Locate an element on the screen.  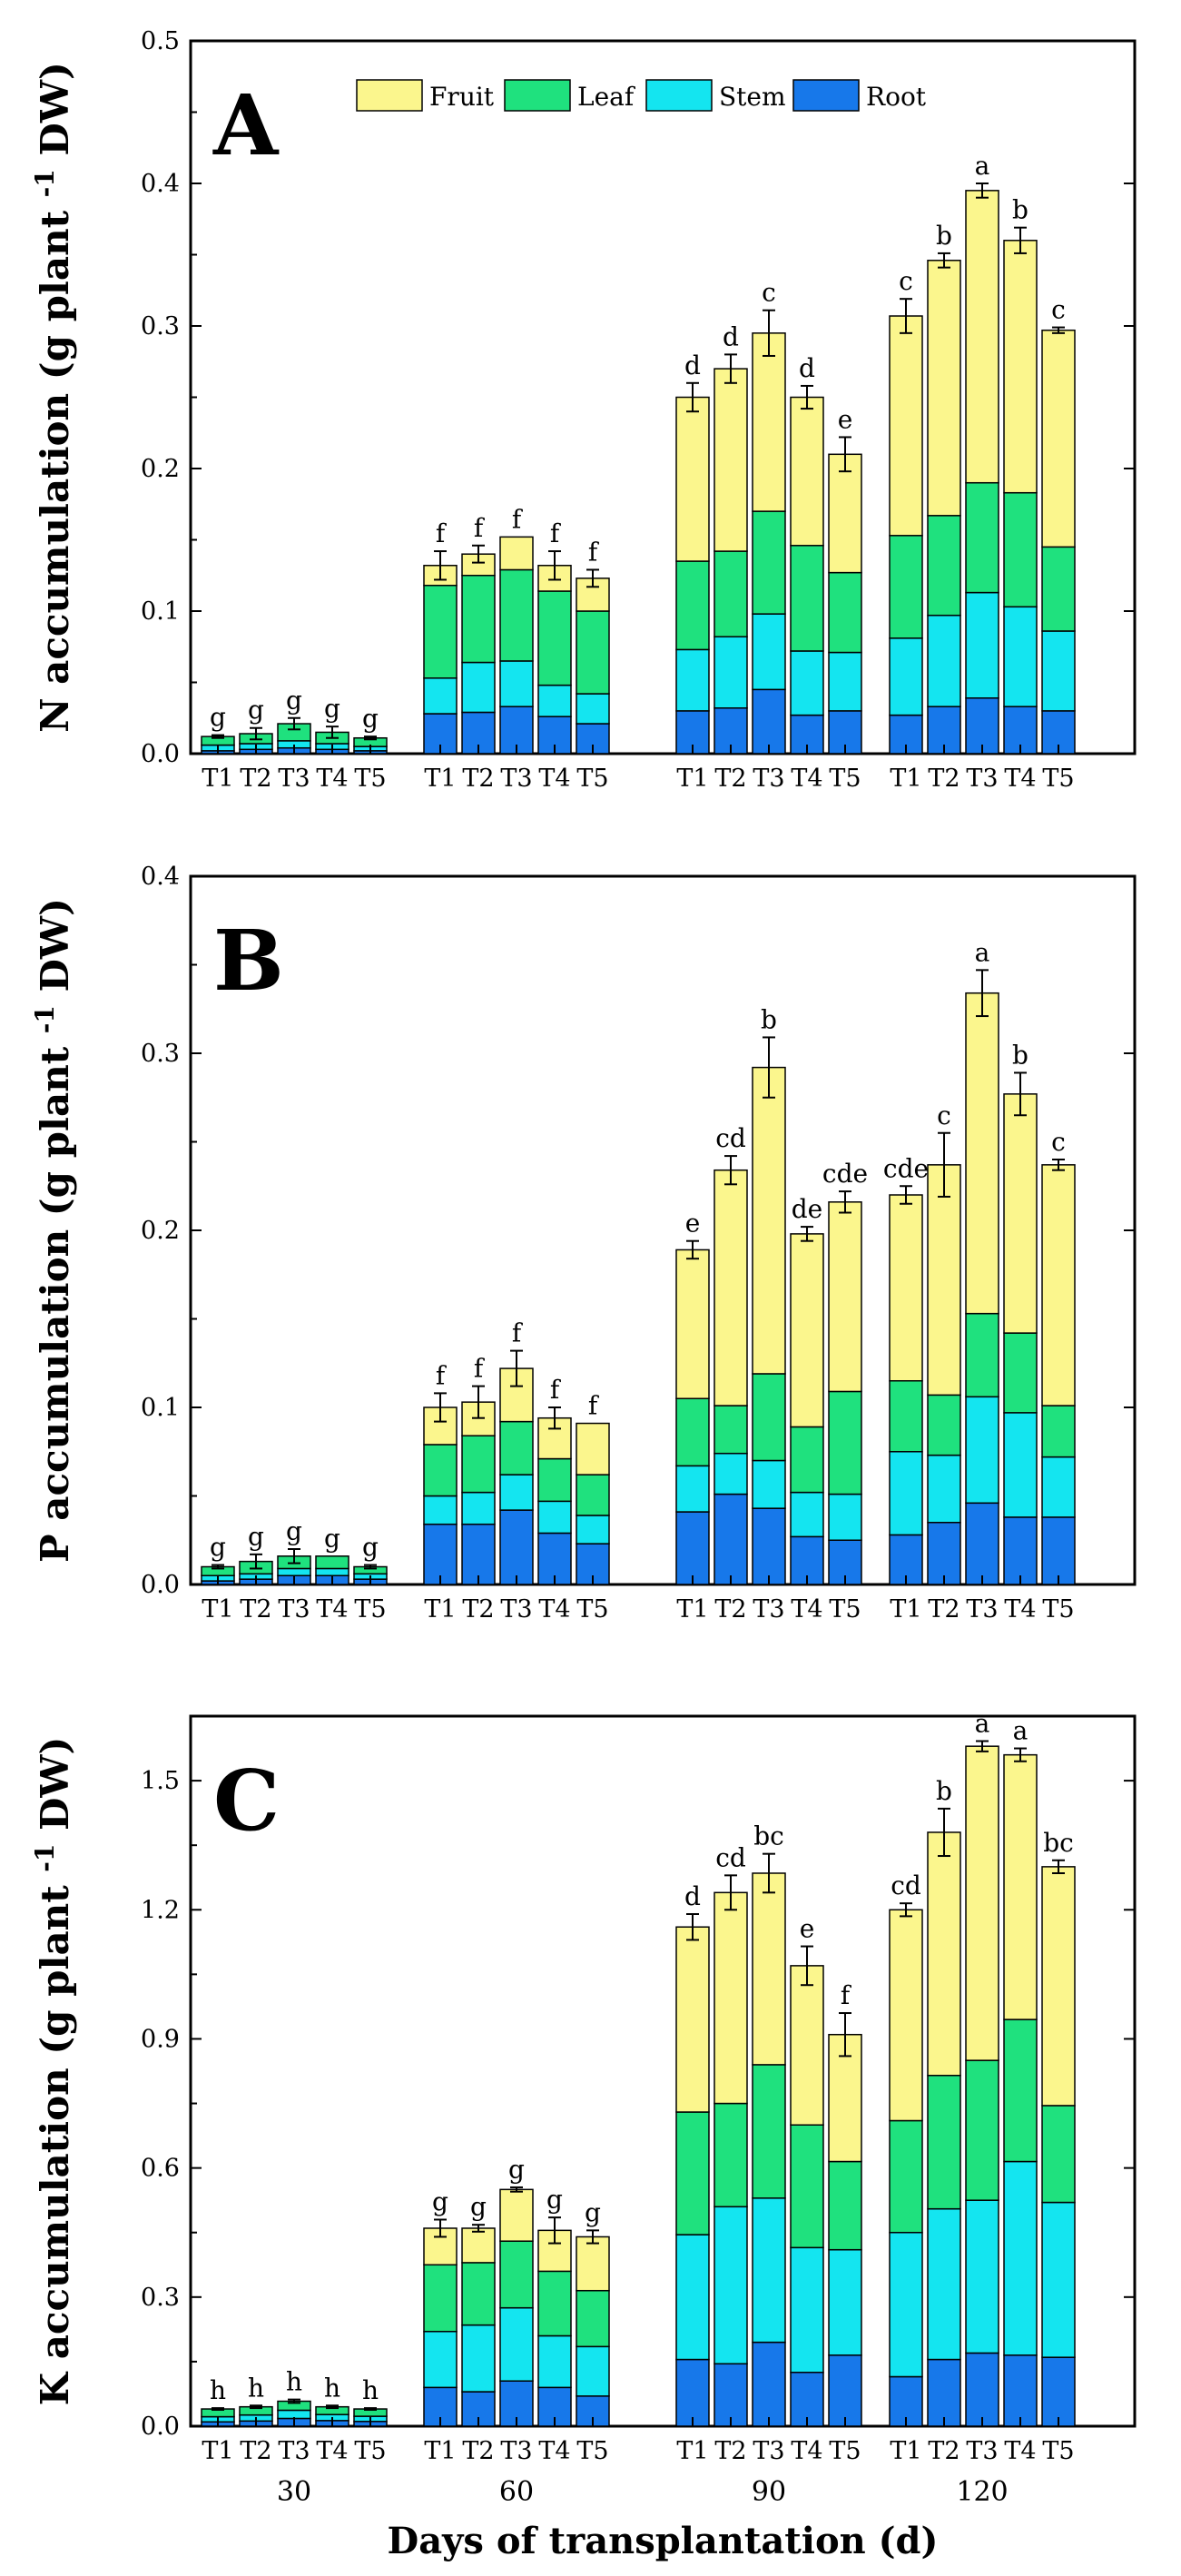
panel-letter: B is located at coordinates (249, 961).